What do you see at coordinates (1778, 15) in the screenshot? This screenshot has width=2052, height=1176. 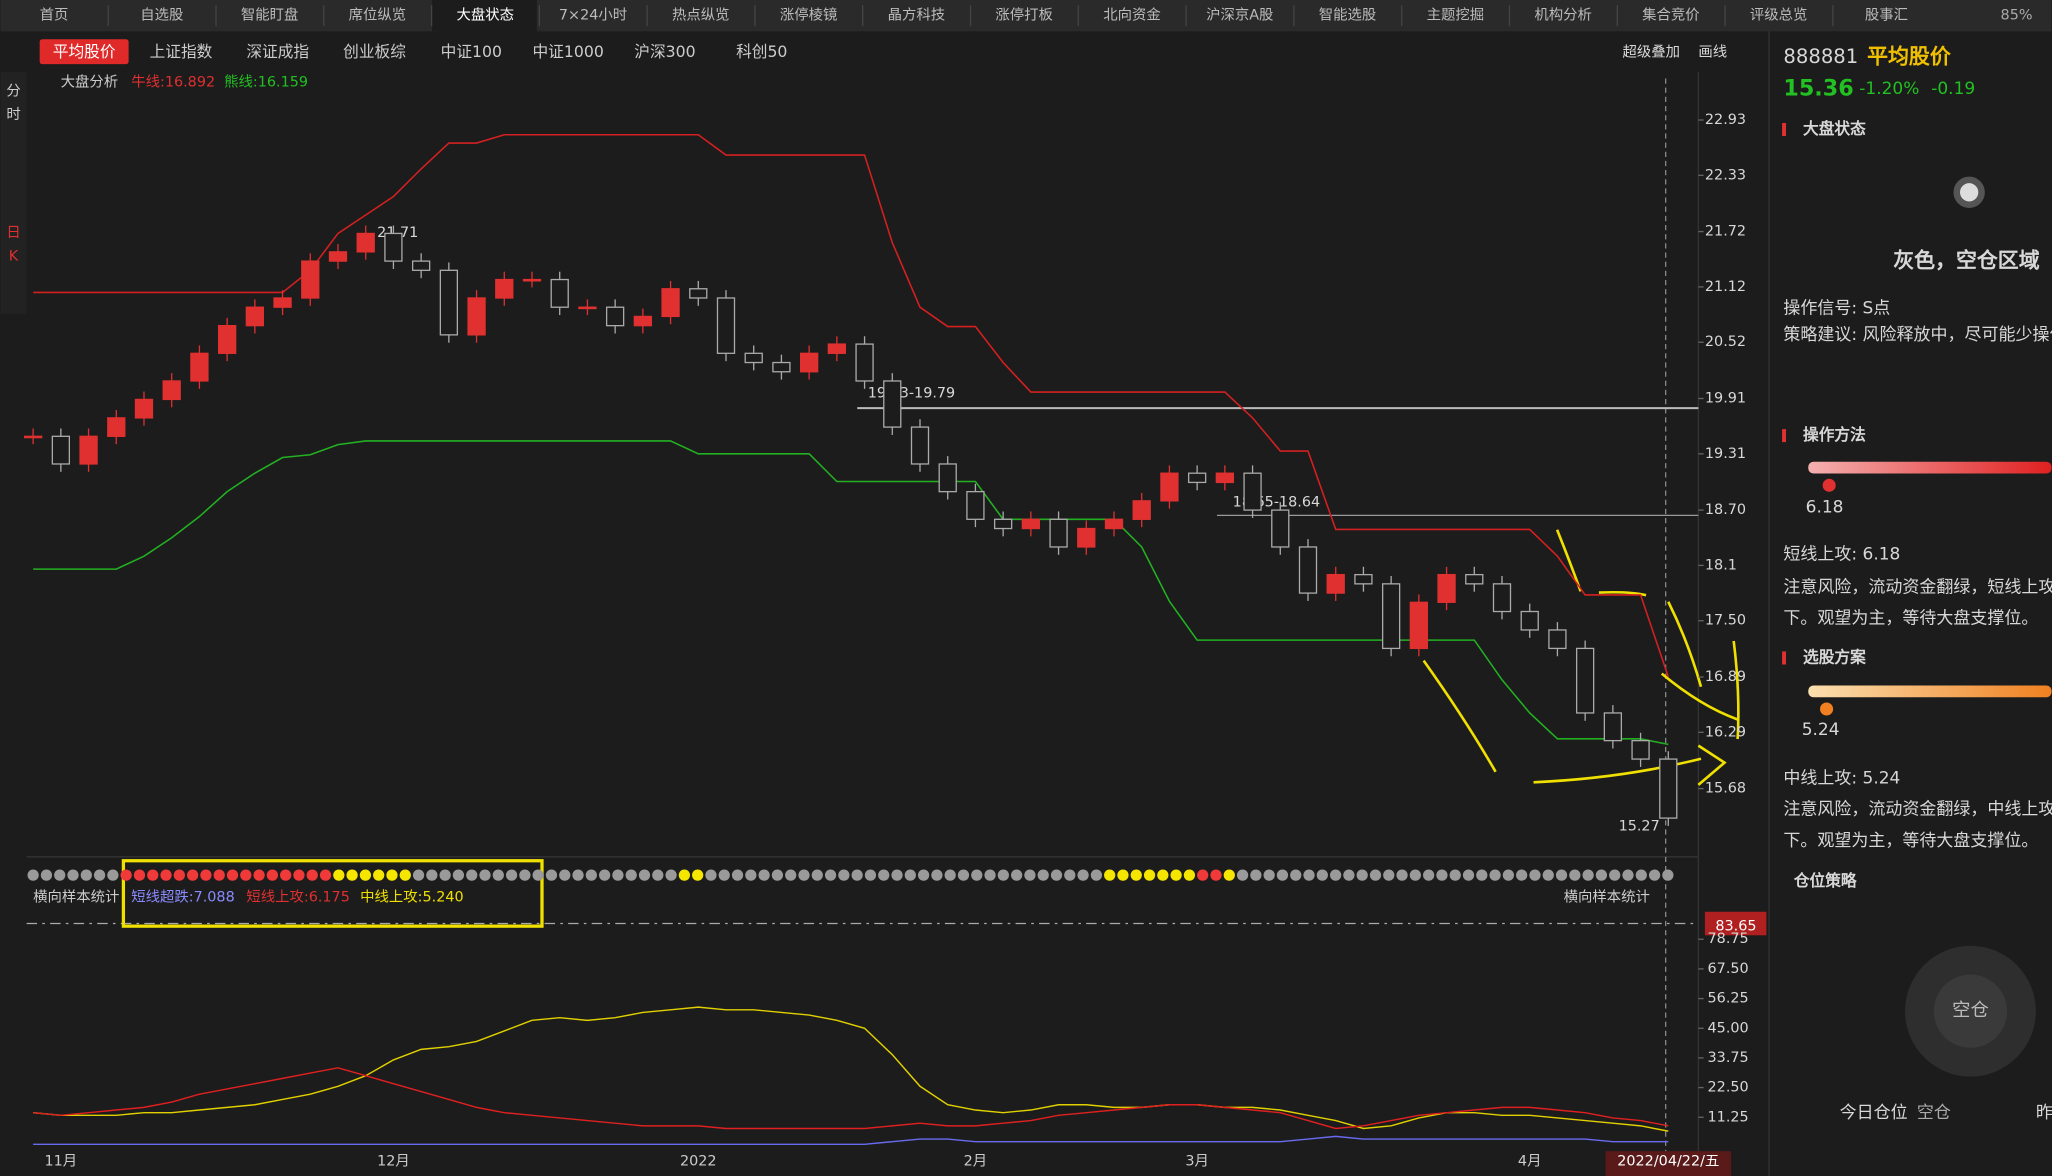 I see `tab: 评级总览` at bounding box center [1778, 15].